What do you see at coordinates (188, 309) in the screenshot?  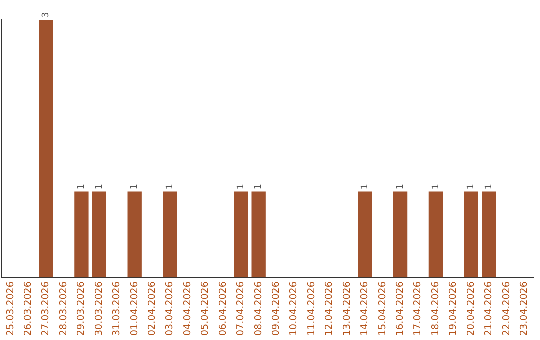 I see `x-tick-label: 04.04.2026` at bounding box center [188, 309].